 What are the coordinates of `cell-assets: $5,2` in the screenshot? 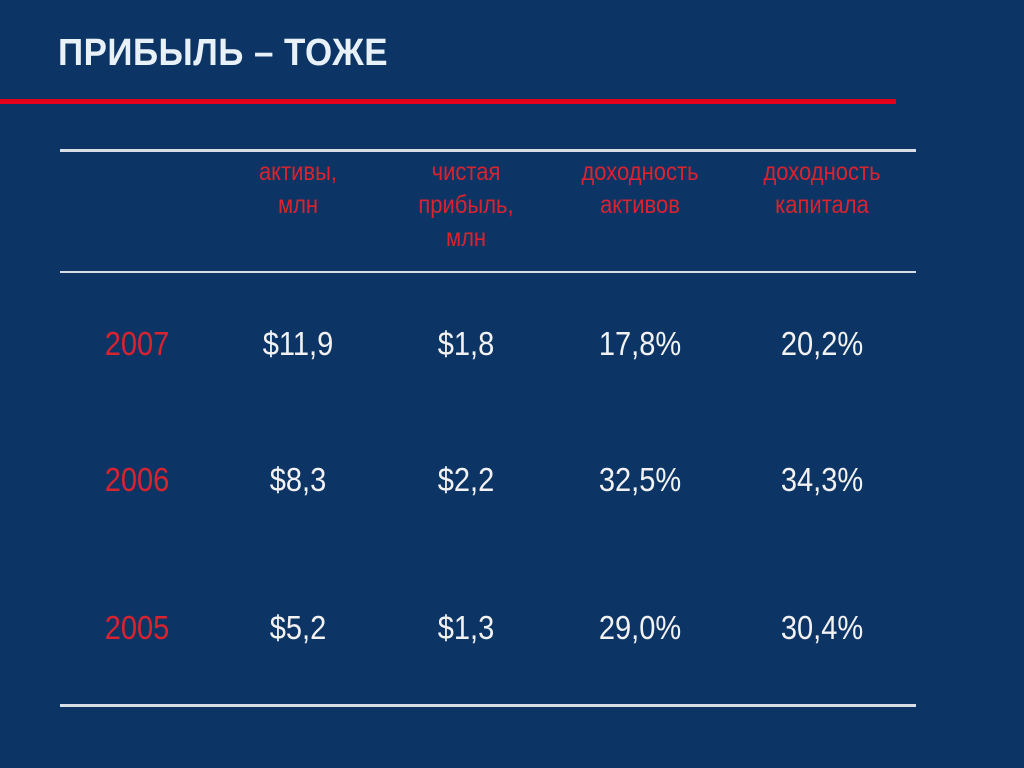 It's located at (297, 628).